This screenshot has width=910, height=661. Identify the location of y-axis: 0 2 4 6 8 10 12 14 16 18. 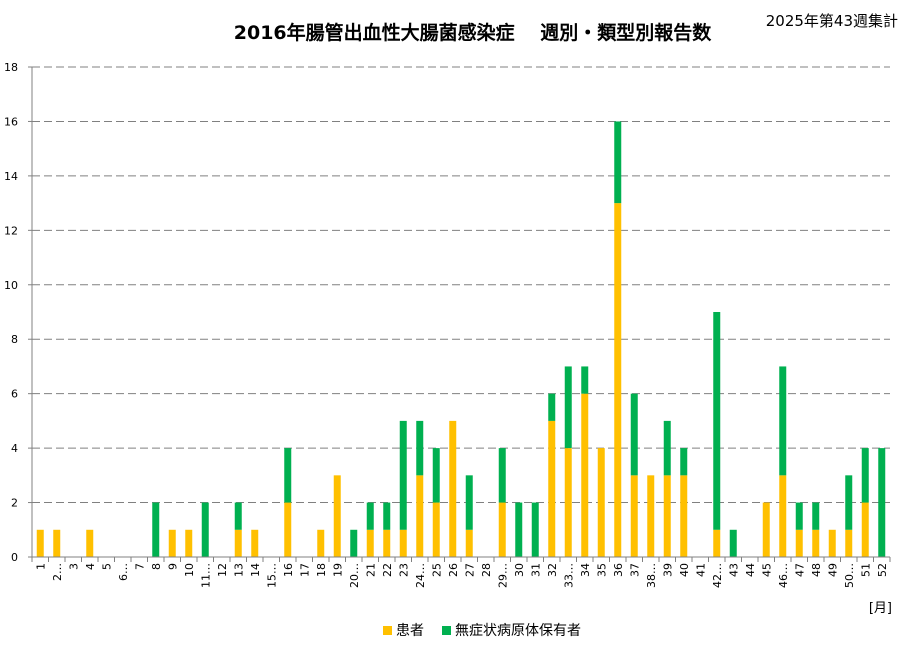
(18, 312).